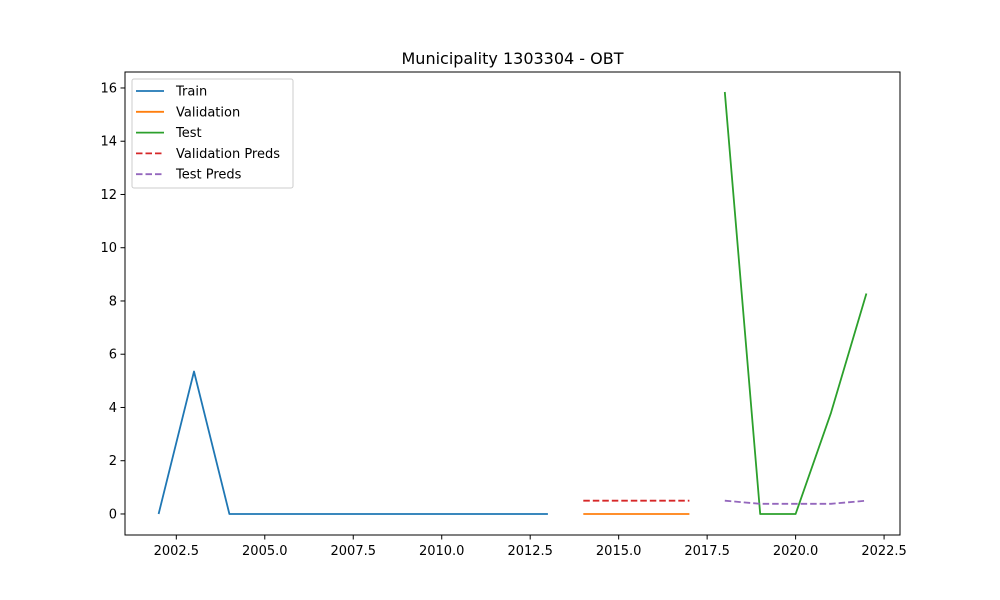 This screenshot has width=1000, height=600. What do you see at coordinates (113, 355) in the screenshot?
I see `y-tick-label: 6` at bounding box center [113, 355].